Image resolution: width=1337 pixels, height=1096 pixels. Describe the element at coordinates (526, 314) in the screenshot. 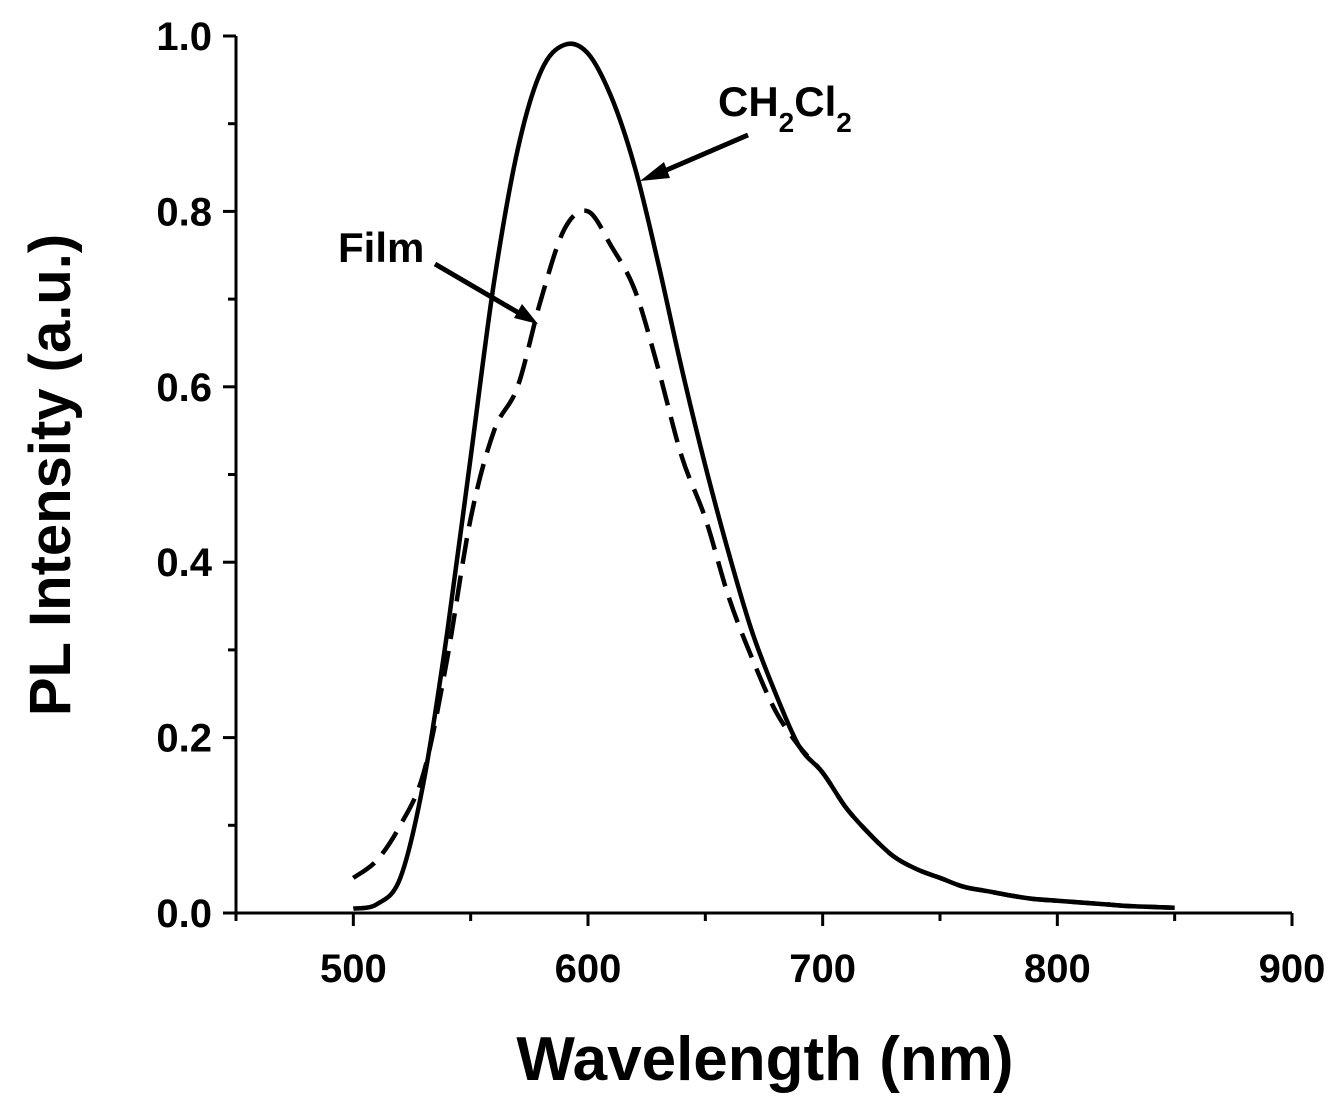

I see `annotation-film-arrowhead` at that location.